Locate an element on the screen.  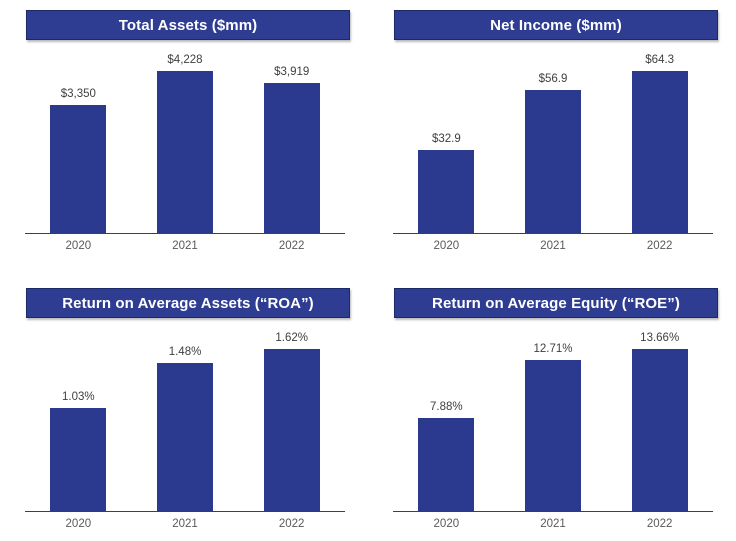
bar-group: $56.9 is located at coordinates (553, 153).